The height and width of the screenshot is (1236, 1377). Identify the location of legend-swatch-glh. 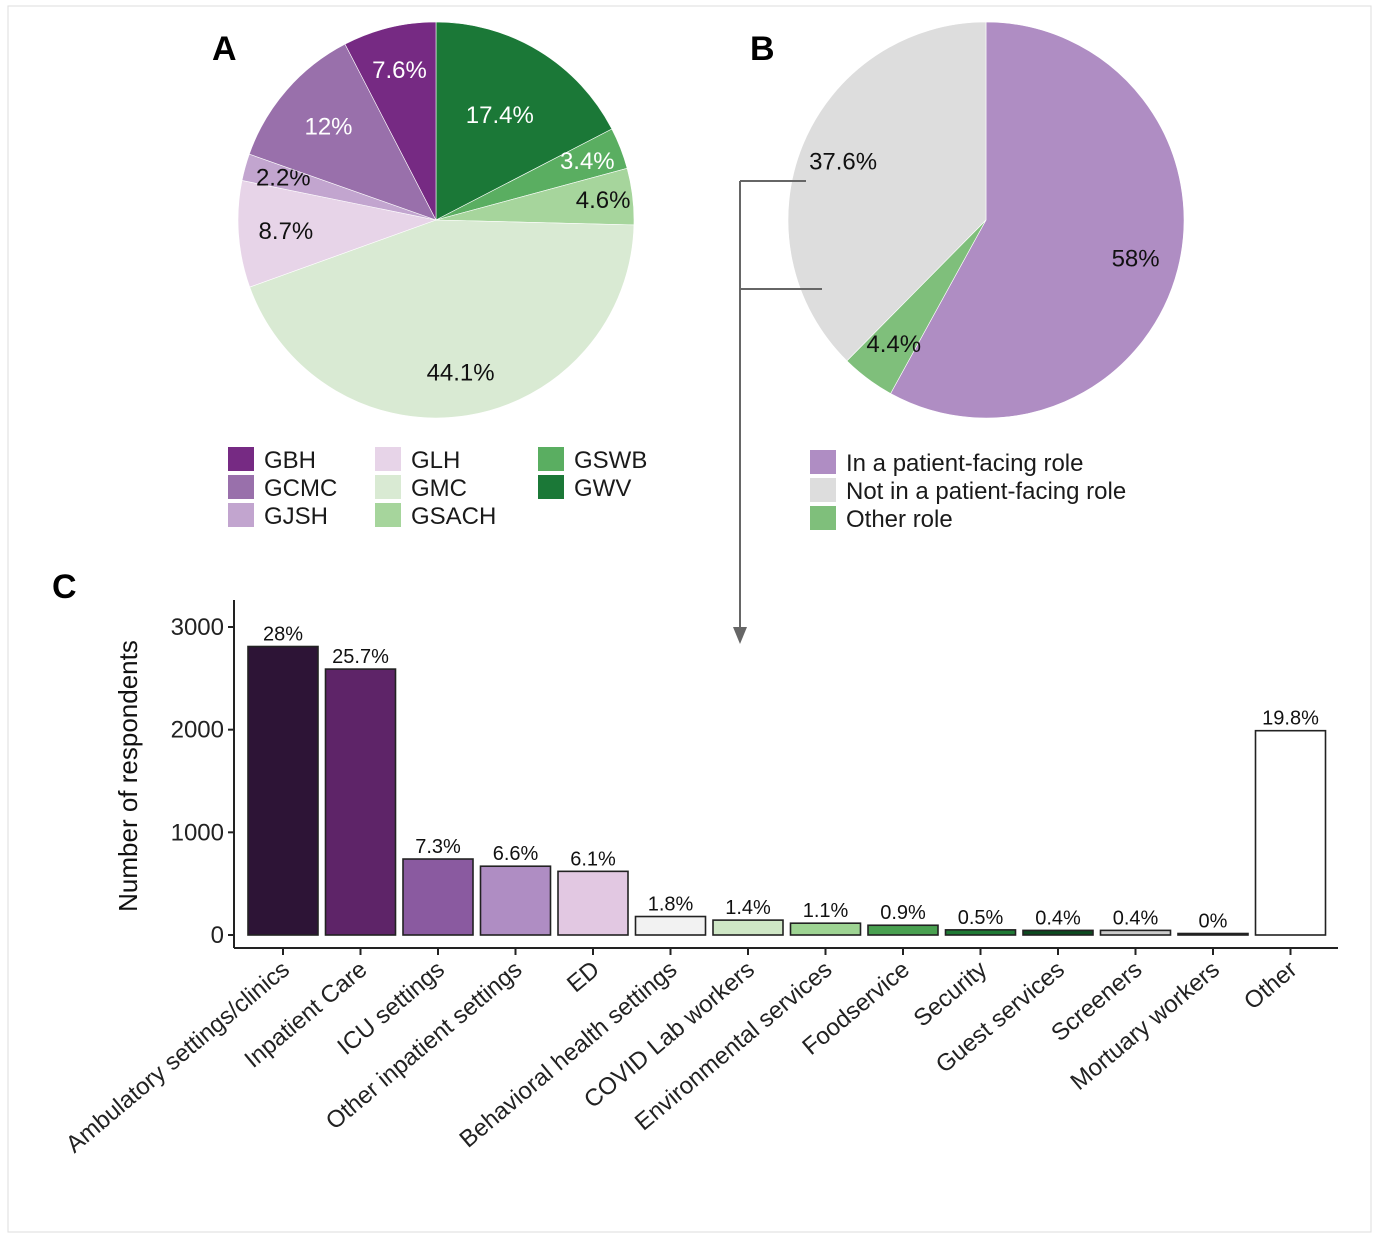
(388, 459).